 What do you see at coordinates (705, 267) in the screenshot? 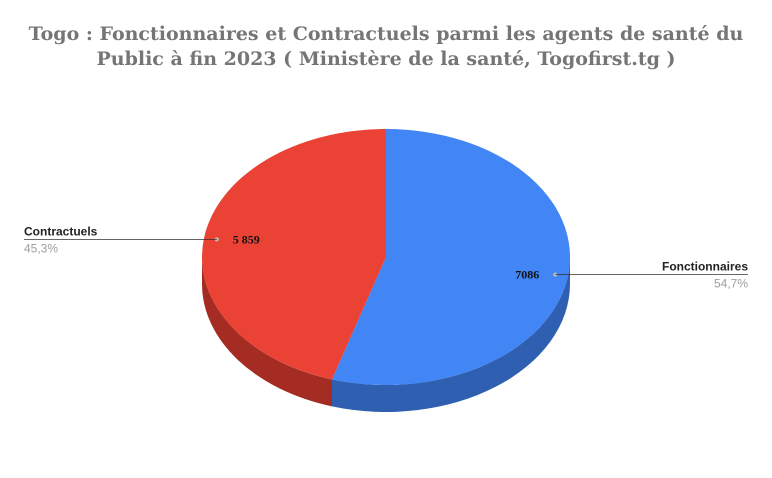
I see `slice-label-name: Fonctionnaires` at bounding box center [705, 267].